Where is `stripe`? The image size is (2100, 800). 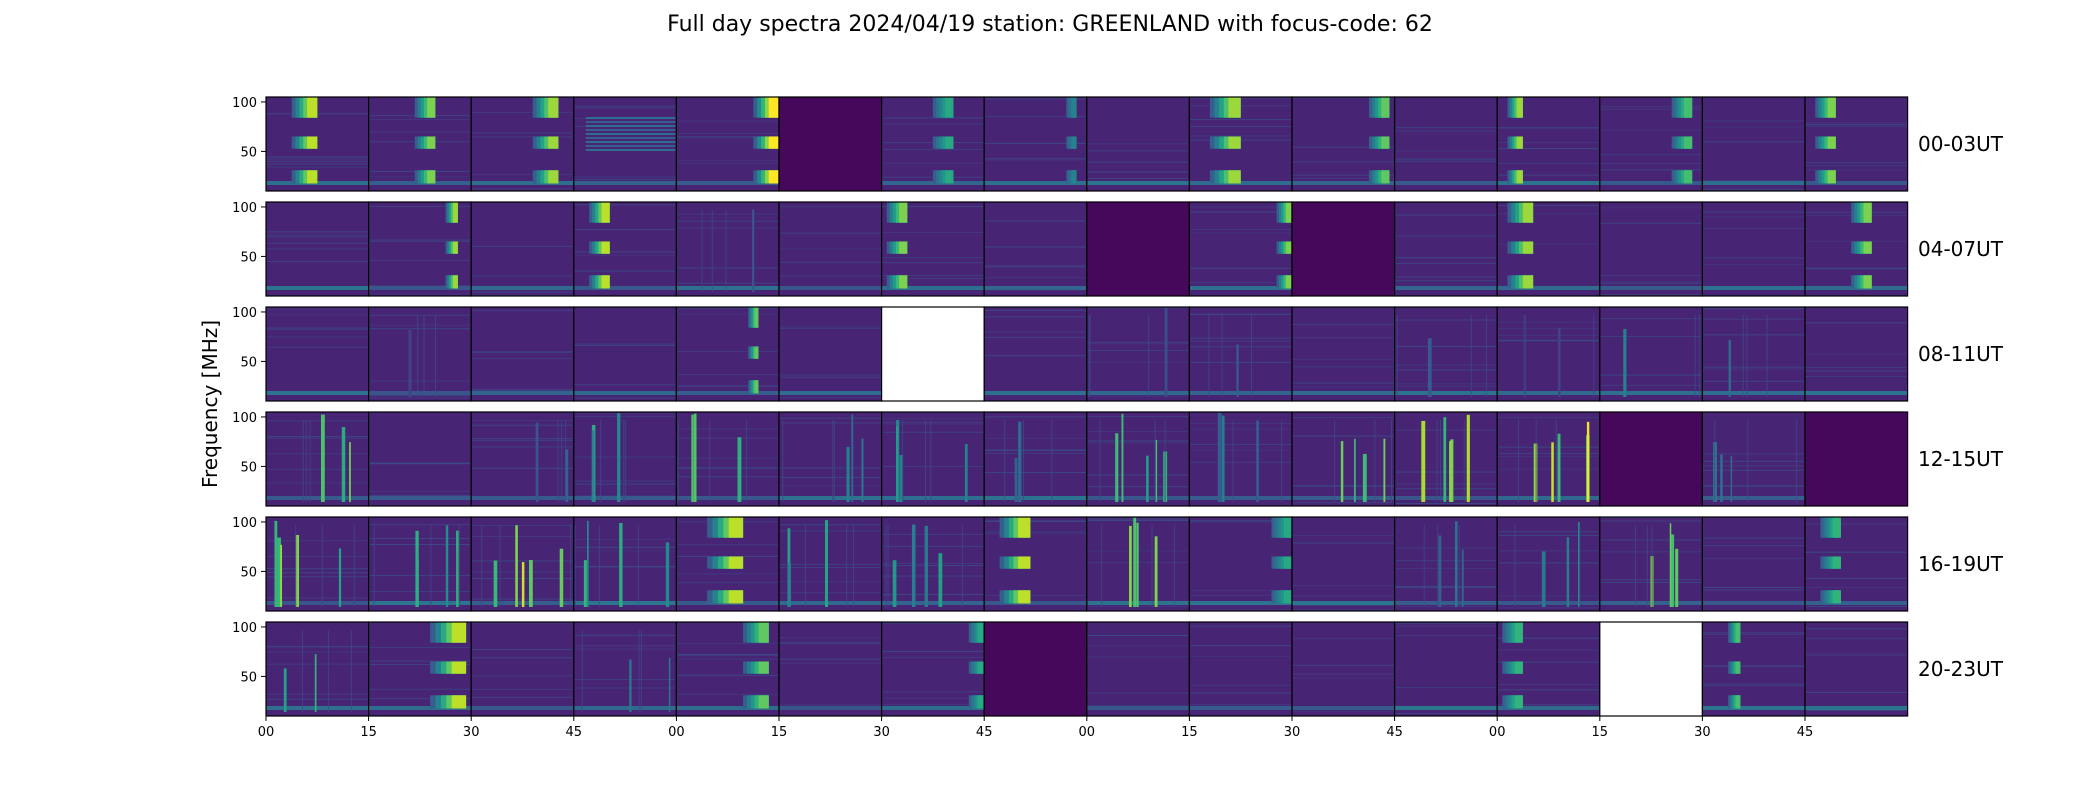 stripe is located at coordinates (631, 146).